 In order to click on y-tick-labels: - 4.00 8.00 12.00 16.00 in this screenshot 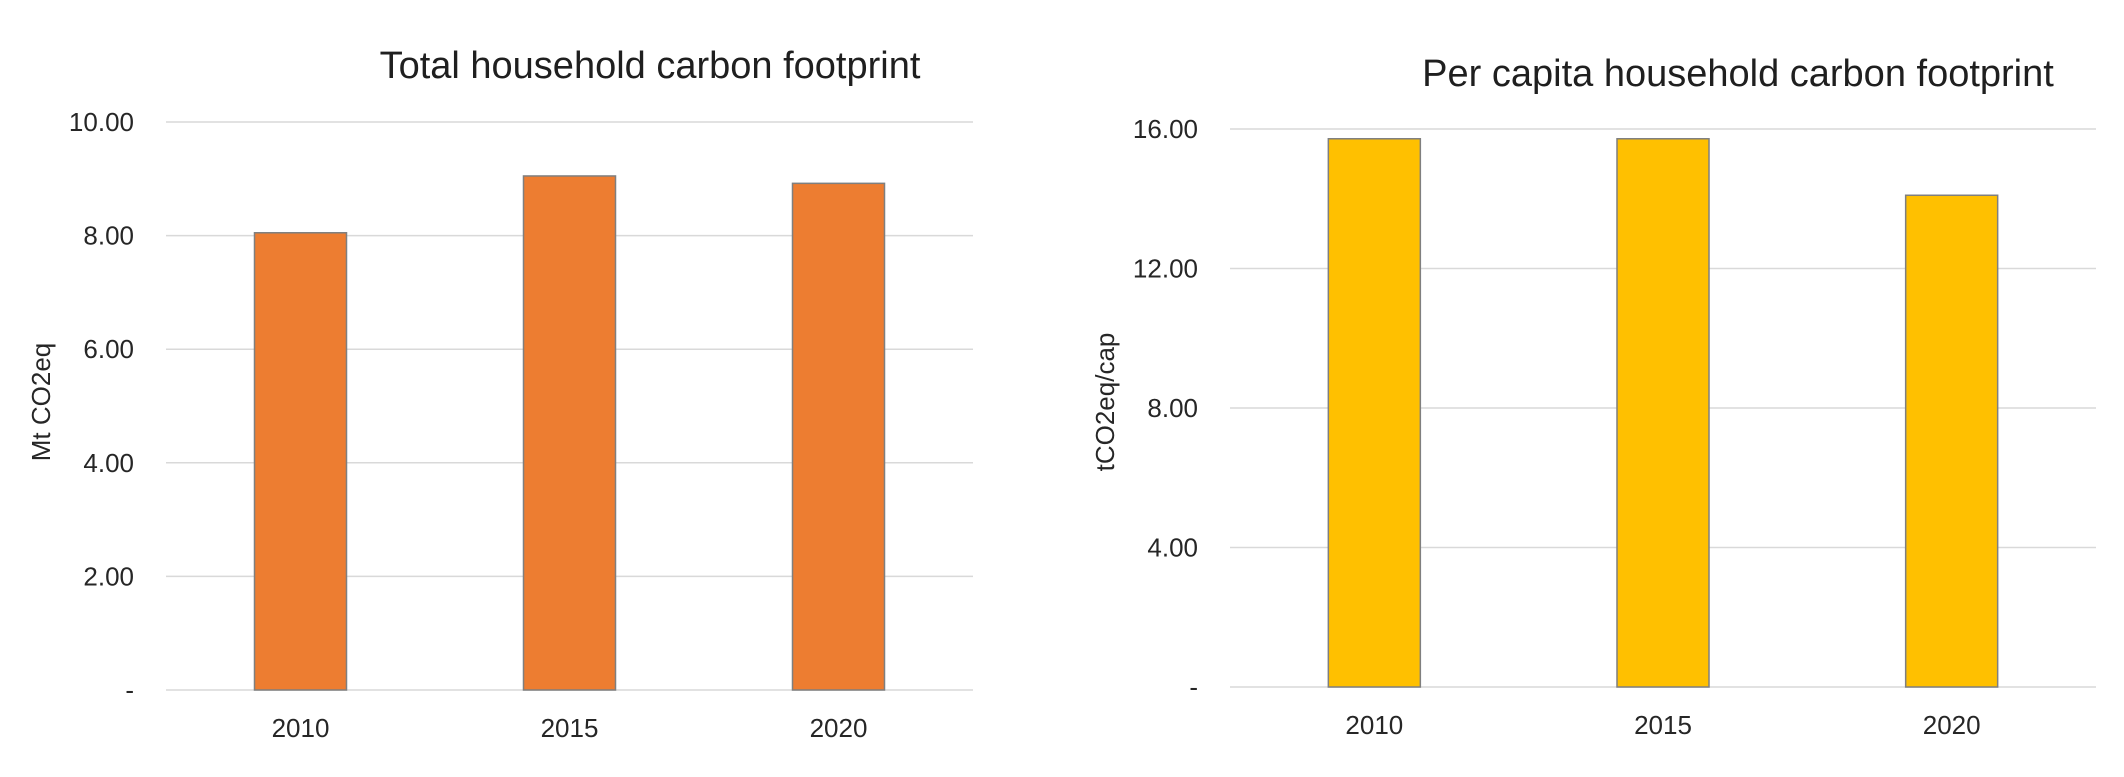, I will do `click(1165, 408)`.